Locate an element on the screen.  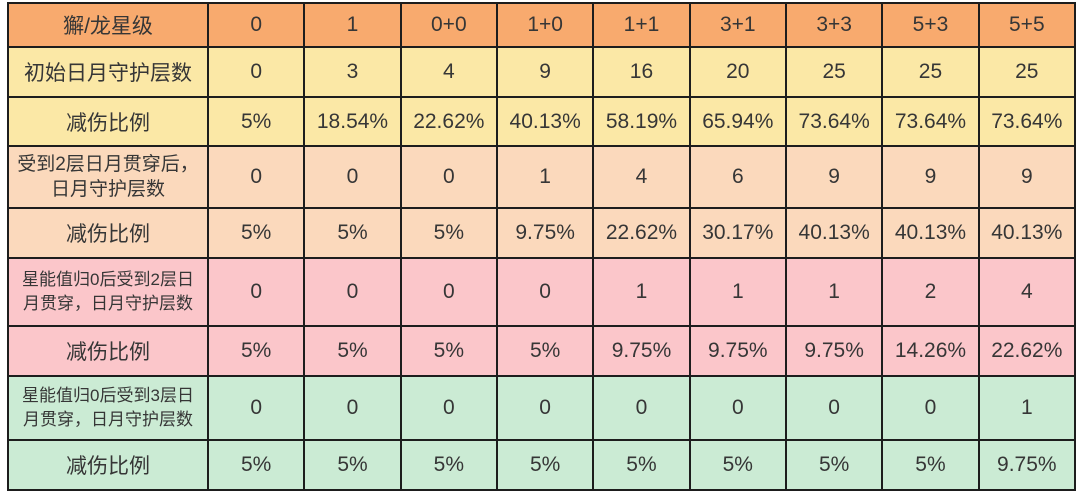
header-cell: 0+0 is located at coordinates (448, 25).